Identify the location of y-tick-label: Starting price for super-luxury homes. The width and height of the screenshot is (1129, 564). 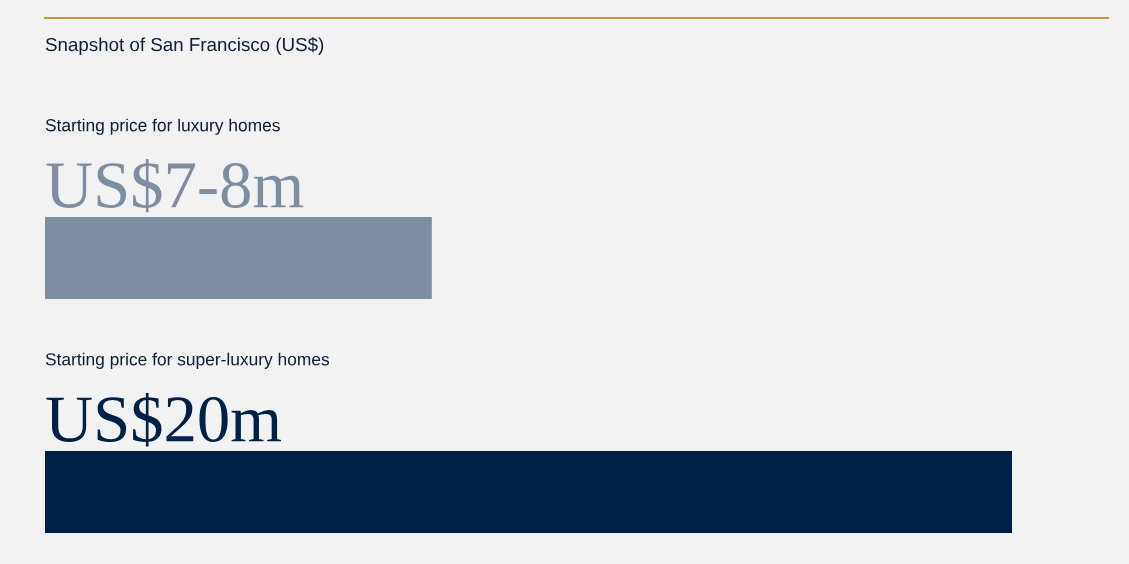
(187, 360).